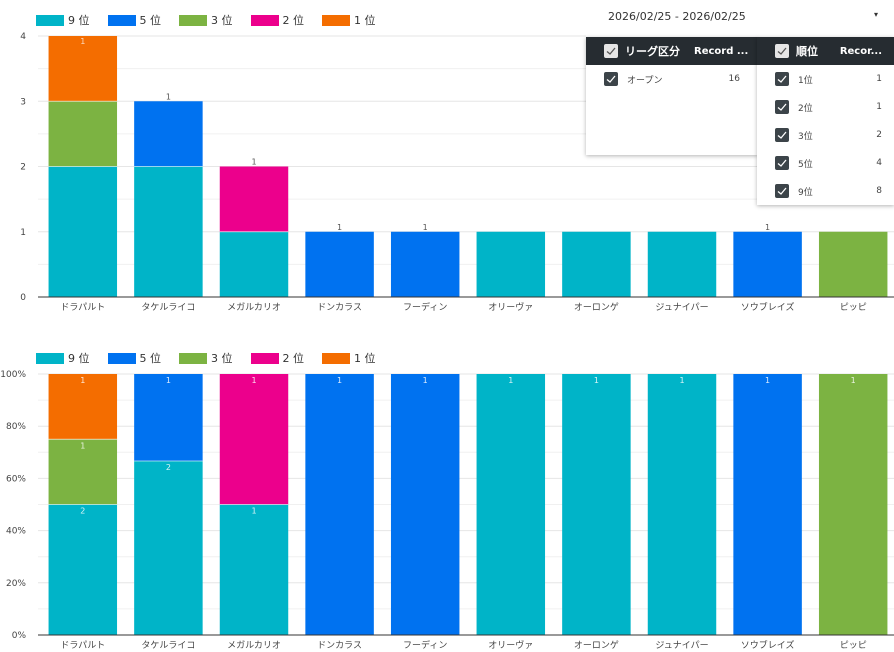  Describe the element at coordinates (825, 191) in the screenshot. I see `filter-row: 9位 8` at that location.